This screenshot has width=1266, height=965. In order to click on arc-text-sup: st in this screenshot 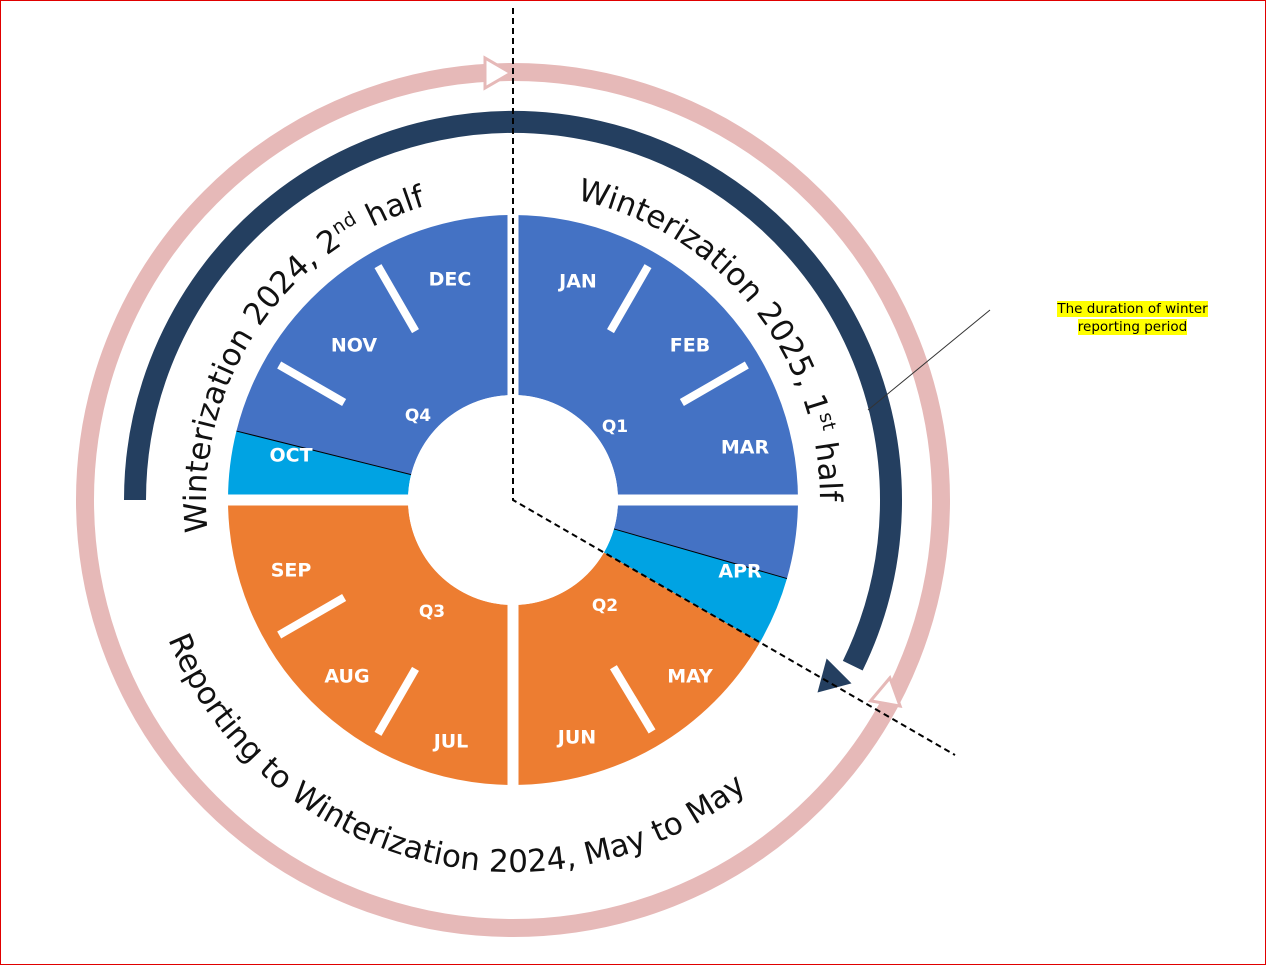, I will do `click(827, 421)`.